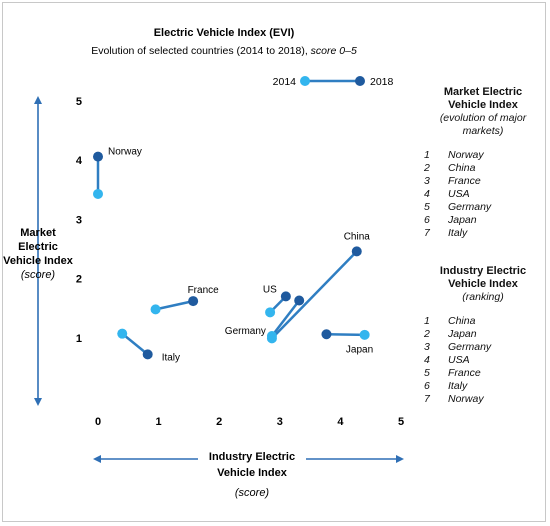 The height and width of the screenshot is (526, 550). I want to click on market-item: 6 Japan, so click(483, 220).